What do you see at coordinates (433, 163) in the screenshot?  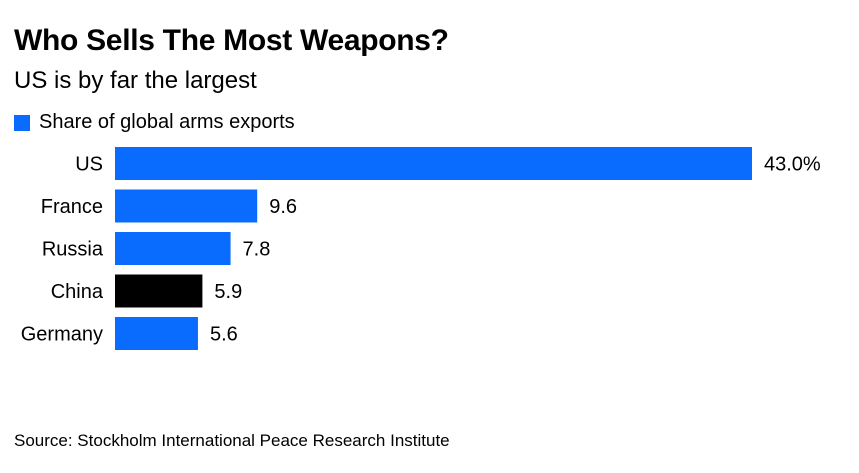 I see `bar-us` at bounding box center [433, 163].